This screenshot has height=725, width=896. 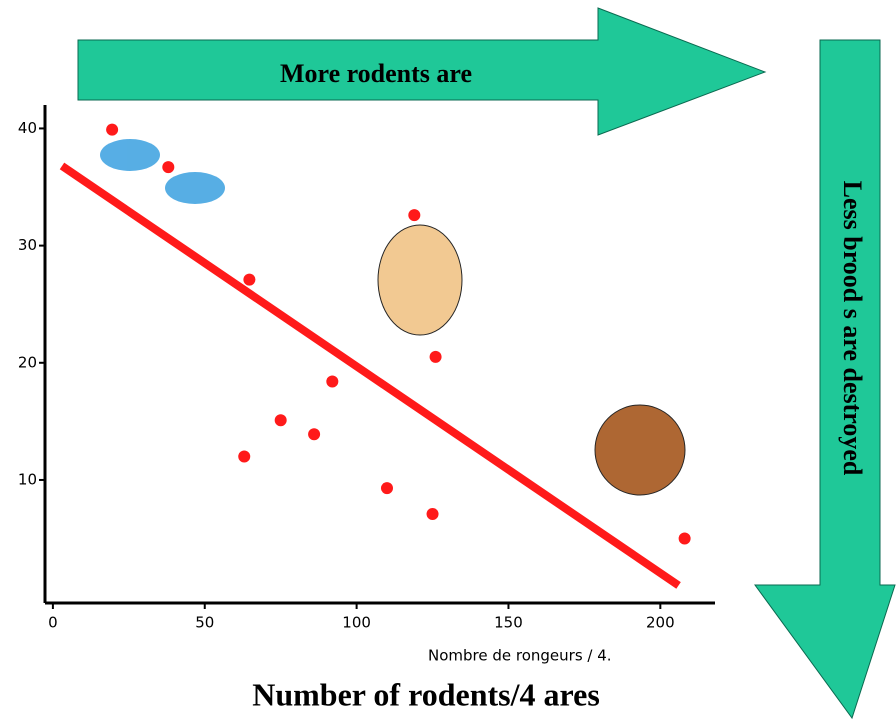 What do you see at coordinates (376, 73) in the screenshot?
I see `top-arrow-text: More rodents are` at bounding box center [376, 73].